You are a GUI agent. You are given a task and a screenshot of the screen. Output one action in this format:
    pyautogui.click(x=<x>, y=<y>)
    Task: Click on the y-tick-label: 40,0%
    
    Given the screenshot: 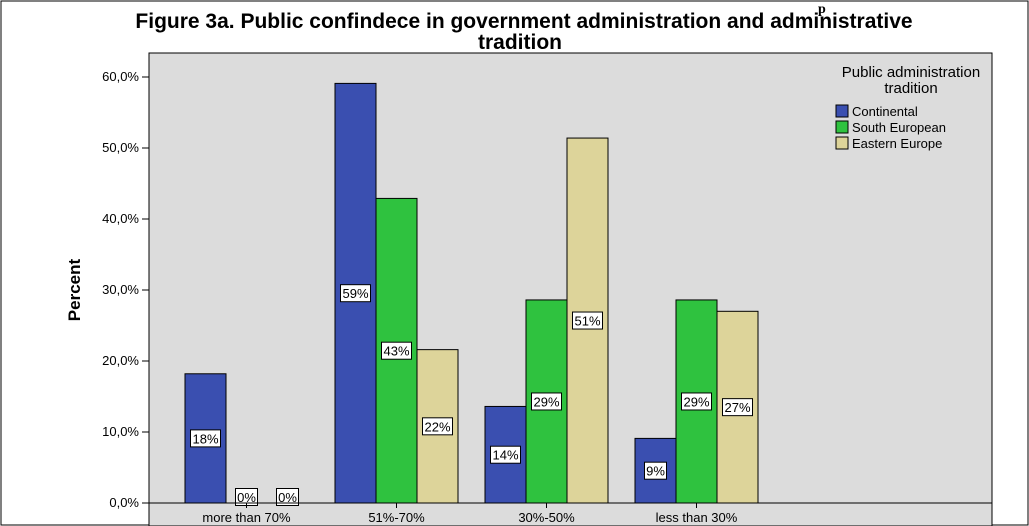 What is the action you would take?
    pyautogui.click(x=120, y=218)
    